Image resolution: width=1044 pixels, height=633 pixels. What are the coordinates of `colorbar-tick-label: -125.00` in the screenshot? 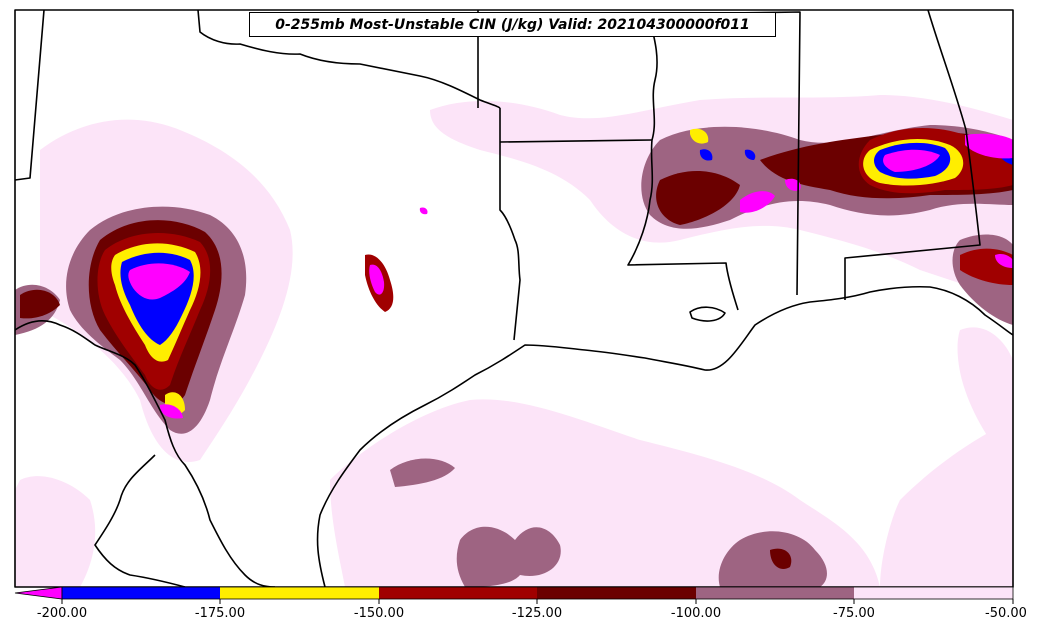 It's located at (537, 613).